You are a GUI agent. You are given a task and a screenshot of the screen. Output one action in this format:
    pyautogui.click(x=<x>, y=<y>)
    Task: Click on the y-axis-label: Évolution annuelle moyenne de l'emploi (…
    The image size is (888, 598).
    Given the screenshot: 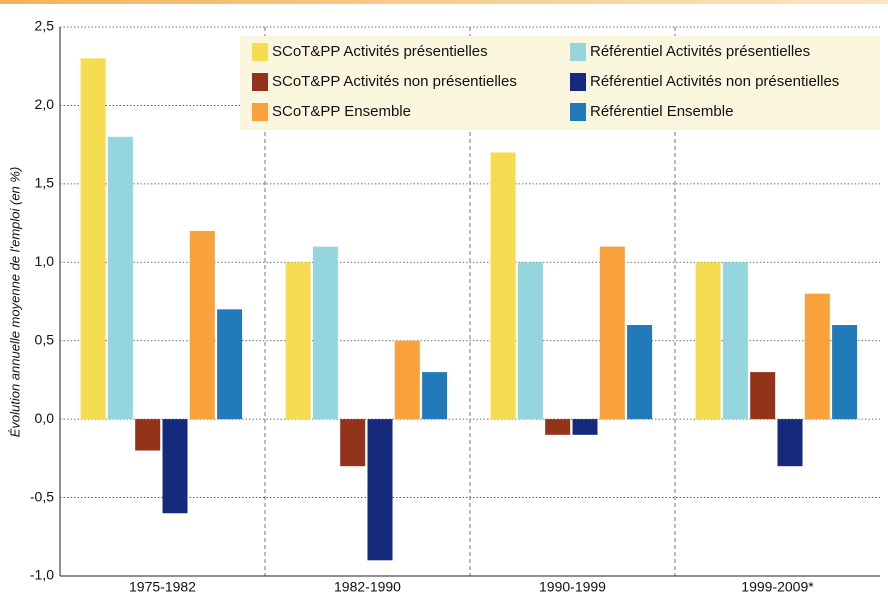 What is the action you would take?
    pyautogui.click(x=14, y=302)
    